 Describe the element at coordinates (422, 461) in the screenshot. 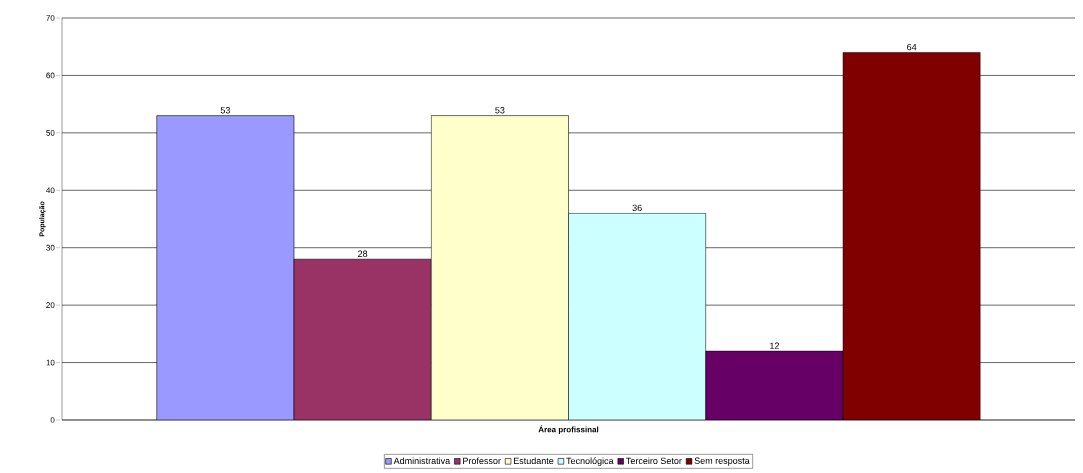

I see `legend-label: Administrativa` at that location.